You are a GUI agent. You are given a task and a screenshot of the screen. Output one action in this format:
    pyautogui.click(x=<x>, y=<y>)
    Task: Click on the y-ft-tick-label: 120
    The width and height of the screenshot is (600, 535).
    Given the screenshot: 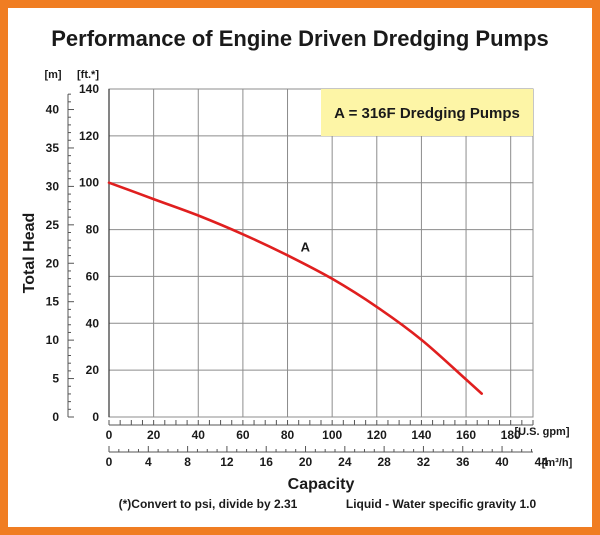 What is the action you would take?
    pyautogui.click(x=89, y=136)
    